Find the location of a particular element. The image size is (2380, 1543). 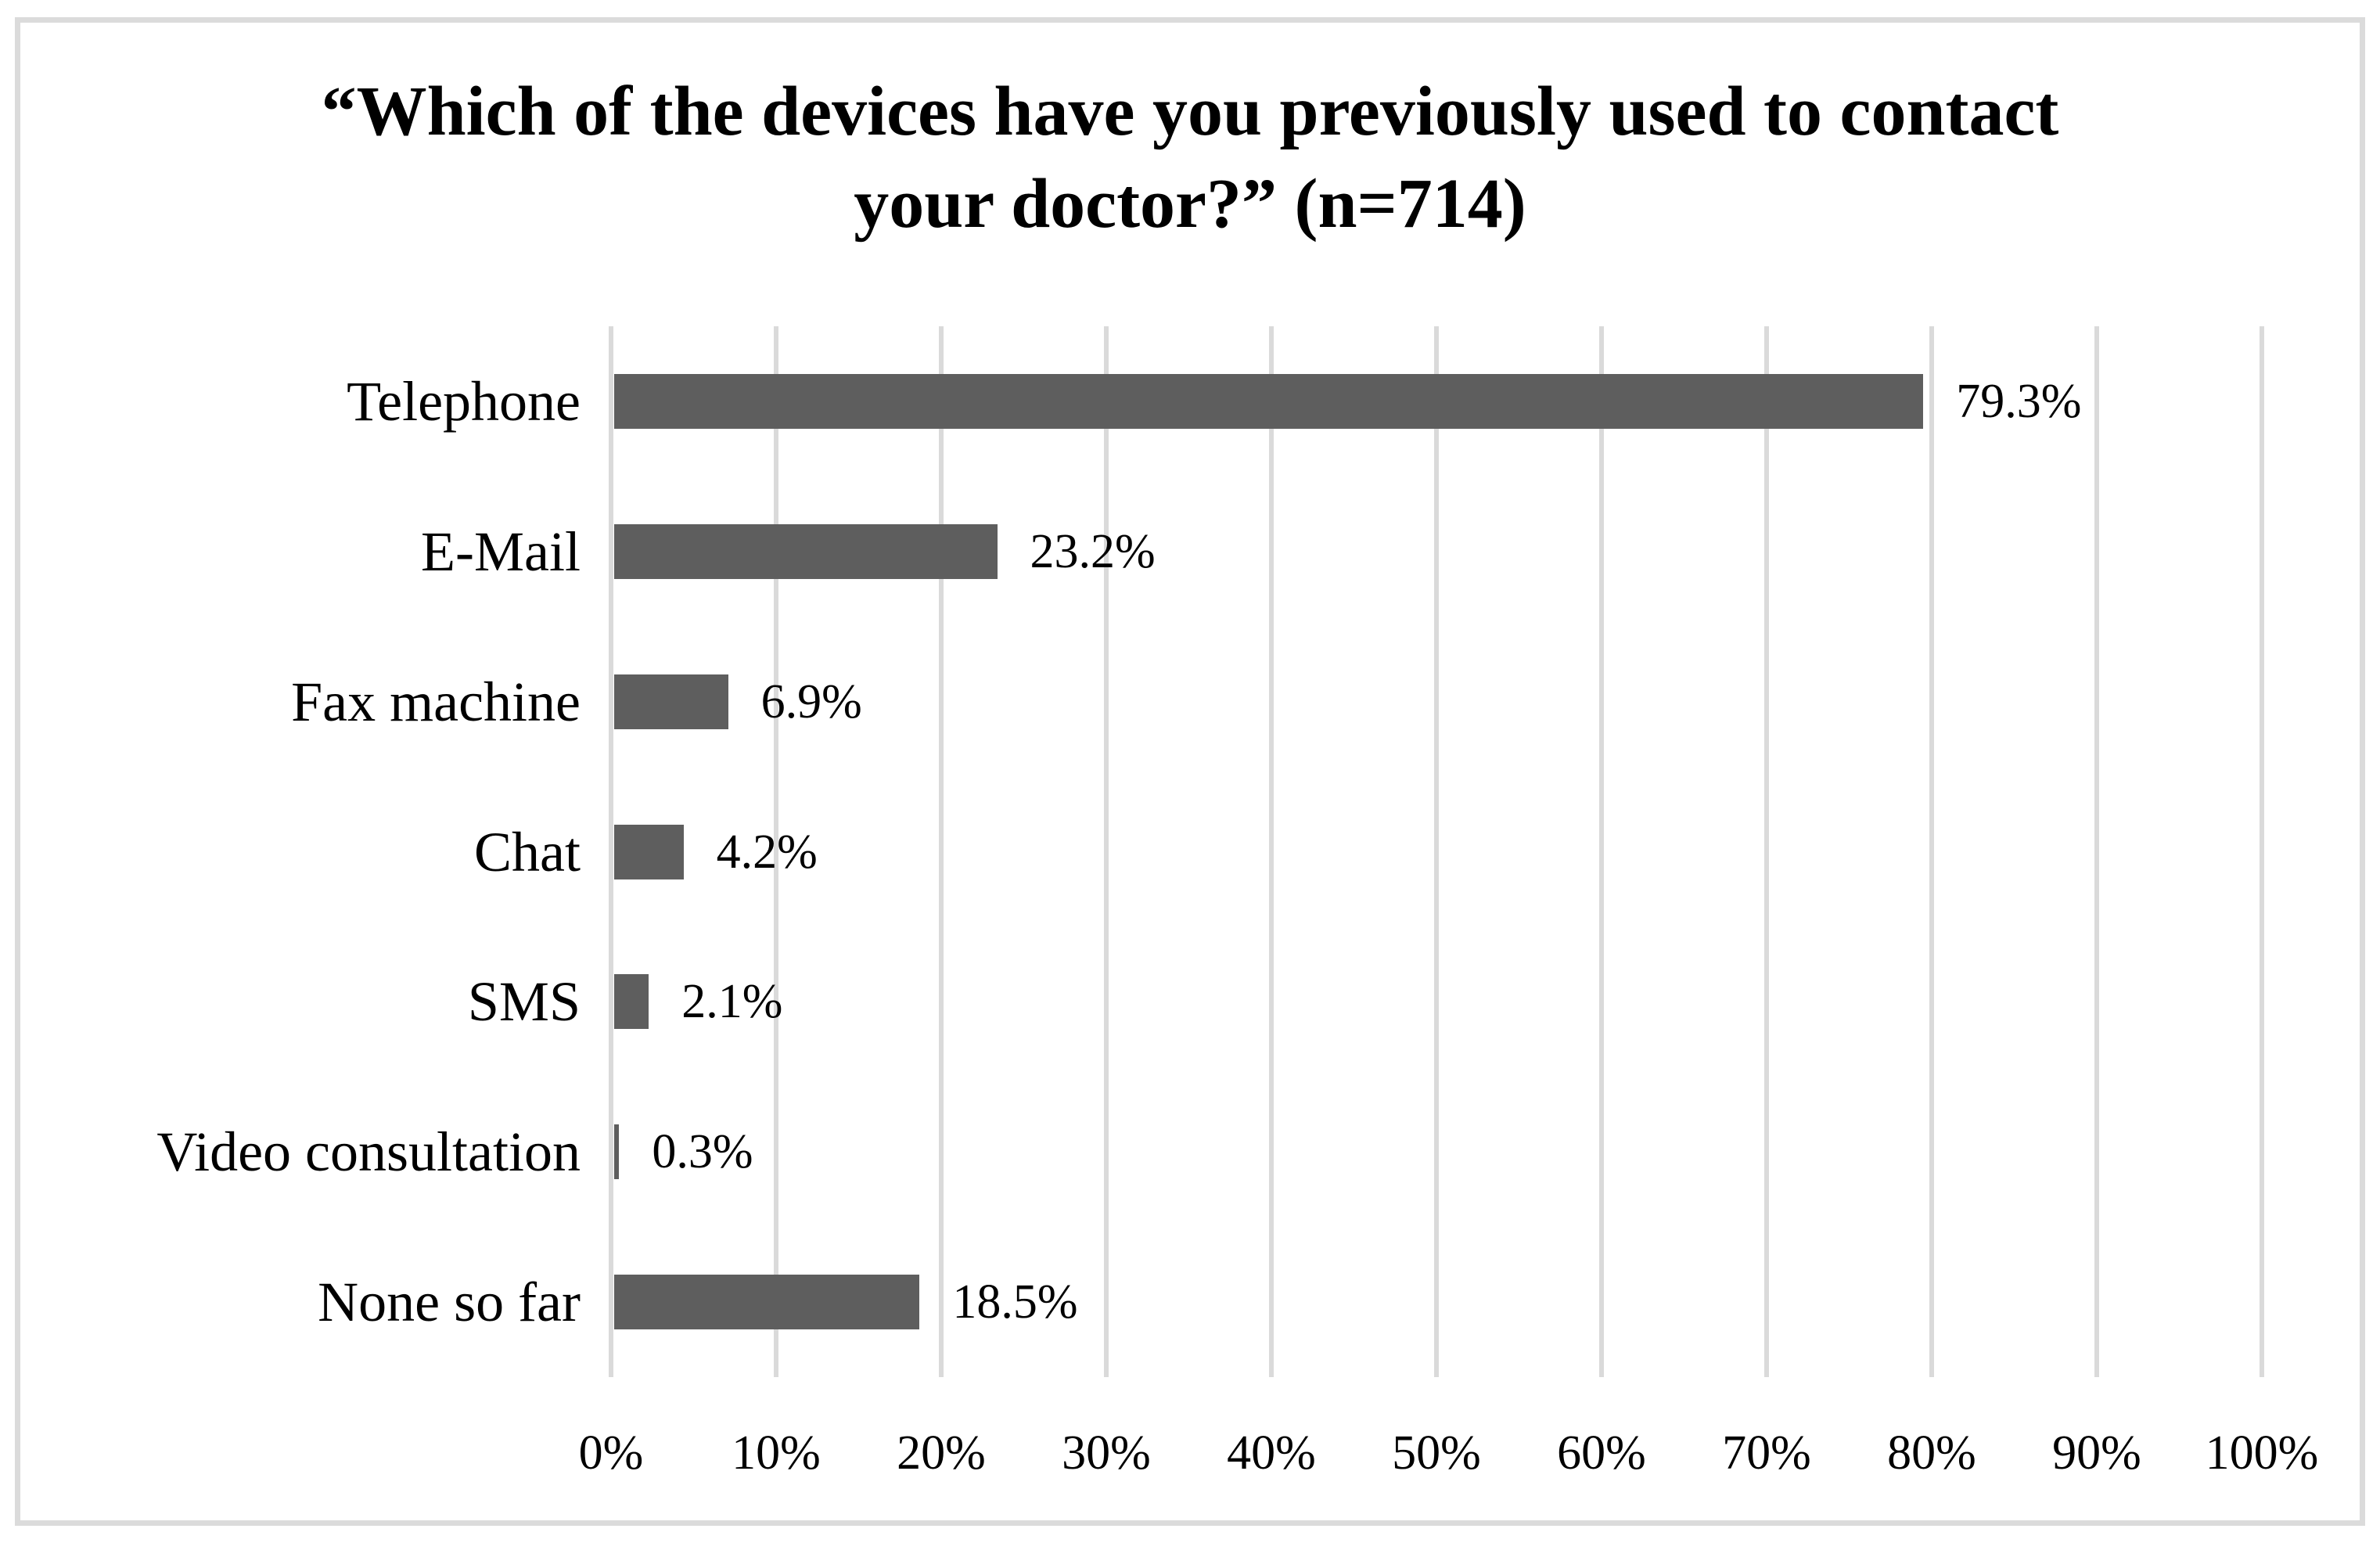

gridline-70% is located at coordinates (1766, 851).